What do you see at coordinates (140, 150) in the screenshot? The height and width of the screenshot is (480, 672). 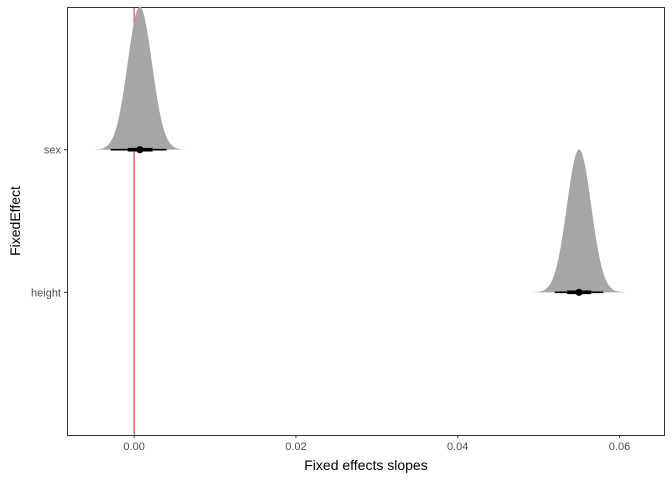 I see `median-point-sex` at bounding box center [140, 150].